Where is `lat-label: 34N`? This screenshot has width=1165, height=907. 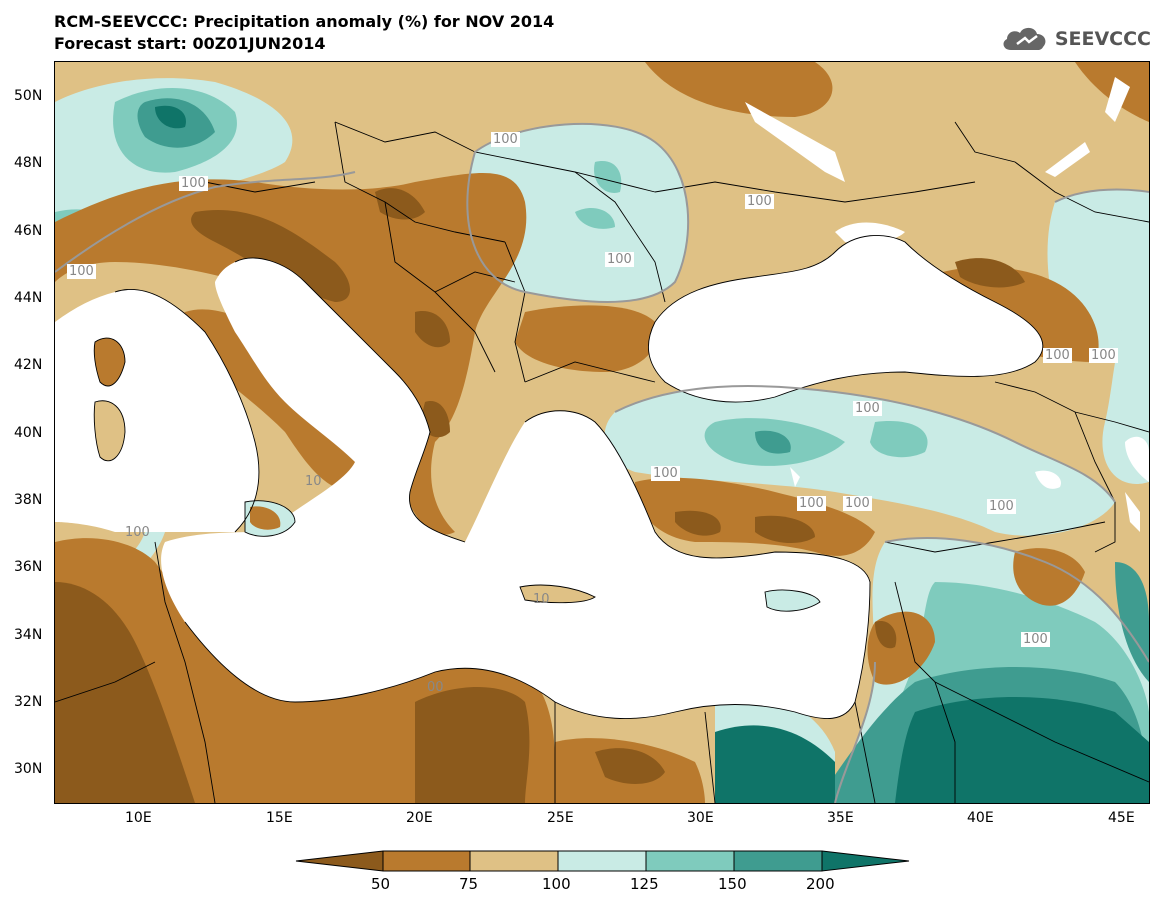 lat-label: 34N is located at coordinates (28, 635).